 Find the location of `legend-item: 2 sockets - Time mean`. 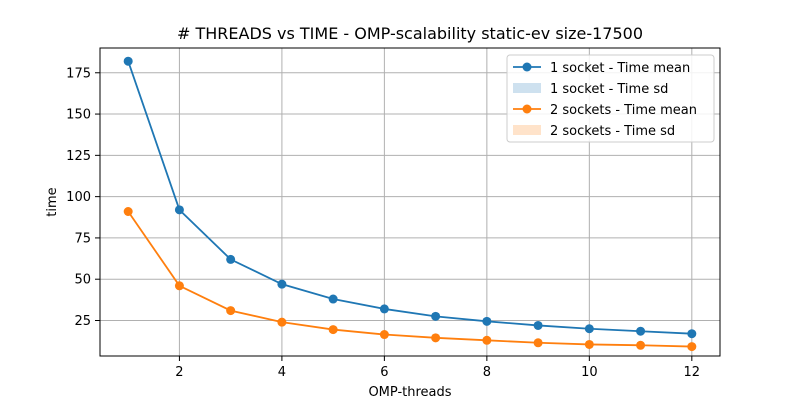

legend-item: 2 sockets - Time mean is located at coordinates (605, 110).